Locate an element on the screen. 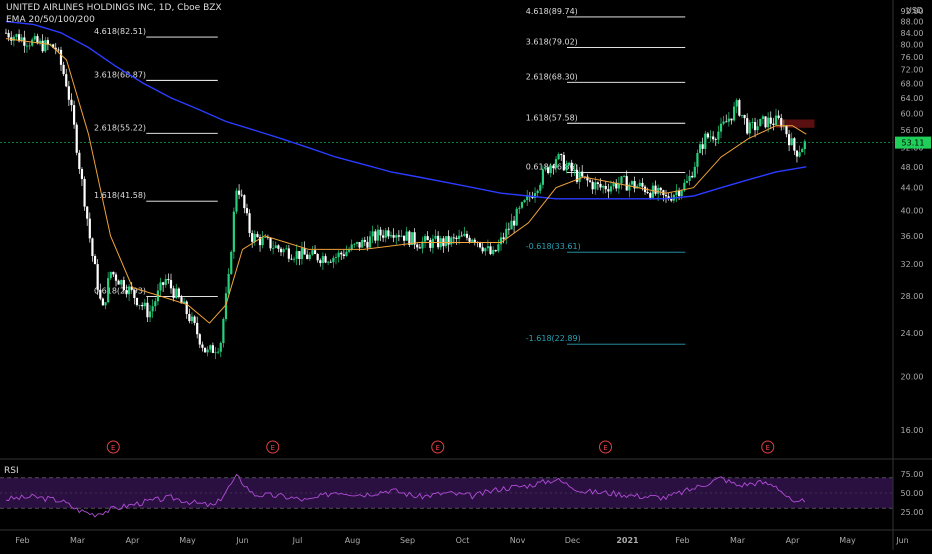  price-tick-label: 92.00 is located at coordinates (912, 11).